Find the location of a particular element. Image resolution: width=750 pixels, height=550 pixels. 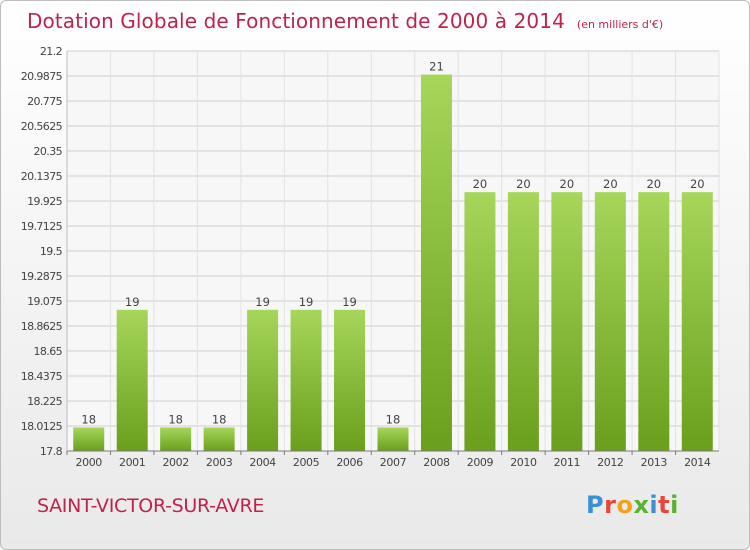

x-tick-label: 2005 is located at coordinates (306, 462).